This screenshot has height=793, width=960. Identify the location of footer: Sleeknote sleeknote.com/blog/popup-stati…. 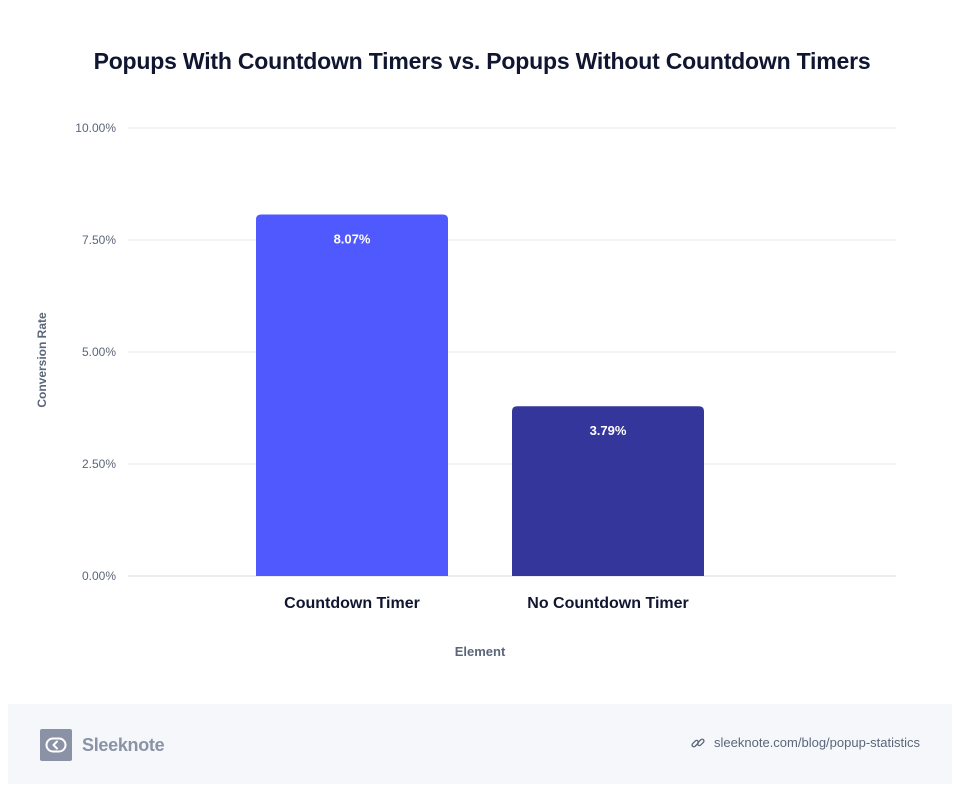
(480, 744).